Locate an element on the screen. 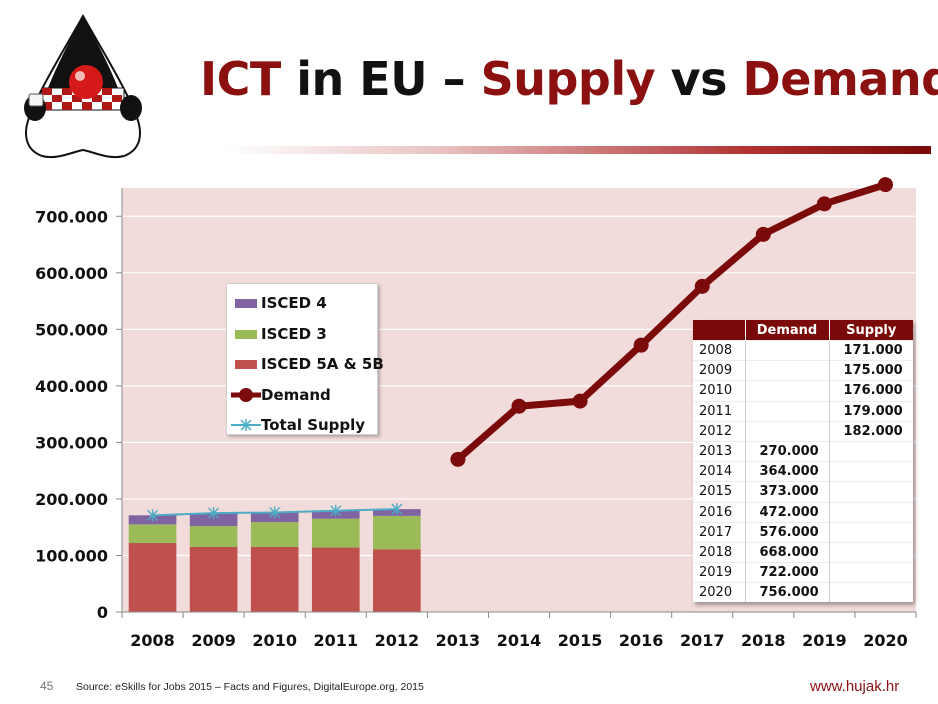  table-cell-demand: 373.000 is located at coordinates (786, 491).